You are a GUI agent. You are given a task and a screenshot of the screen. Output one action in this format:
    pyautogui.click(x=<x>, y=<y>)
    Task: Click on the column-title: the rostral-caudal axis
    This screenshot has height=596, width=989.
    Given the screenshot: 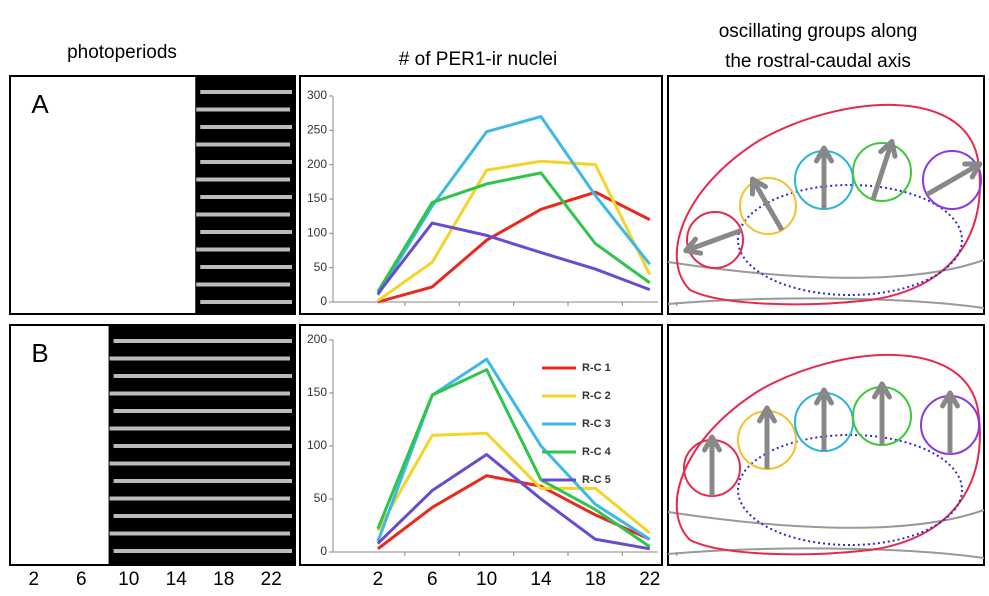 What is the action you would take?
    pyautogui.click(x=818, y=61)
    